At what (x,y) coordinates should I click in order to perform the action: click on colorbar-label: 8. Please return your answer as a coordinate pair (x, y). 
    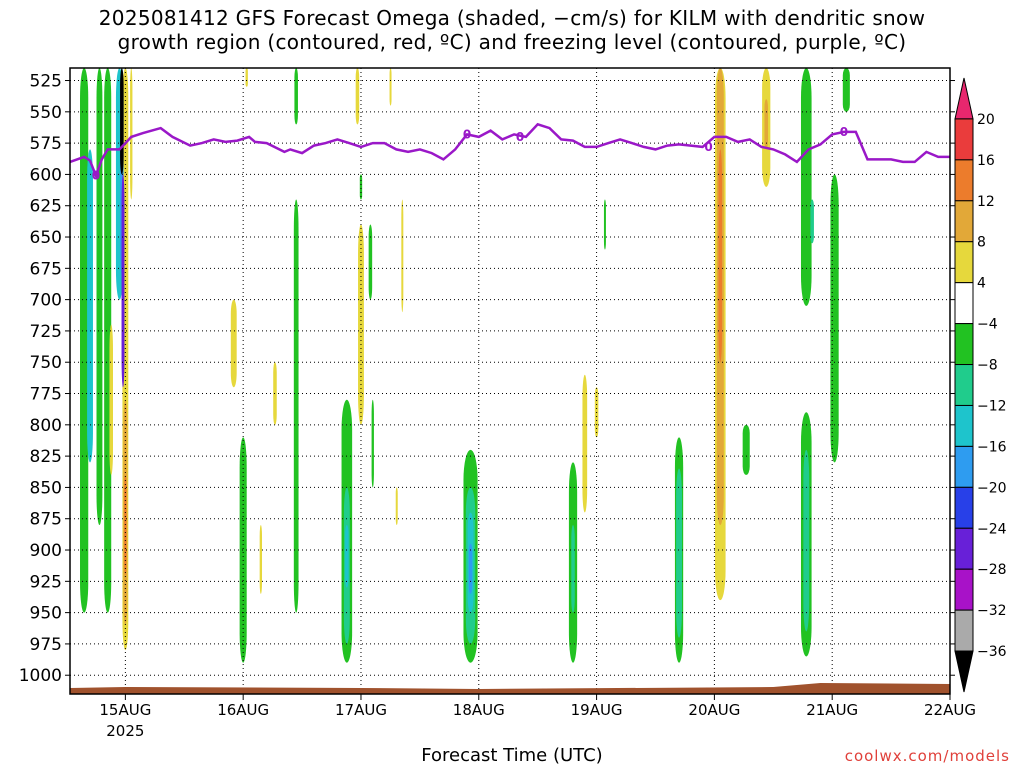
    Looking at the image, I should click on (981, 243).